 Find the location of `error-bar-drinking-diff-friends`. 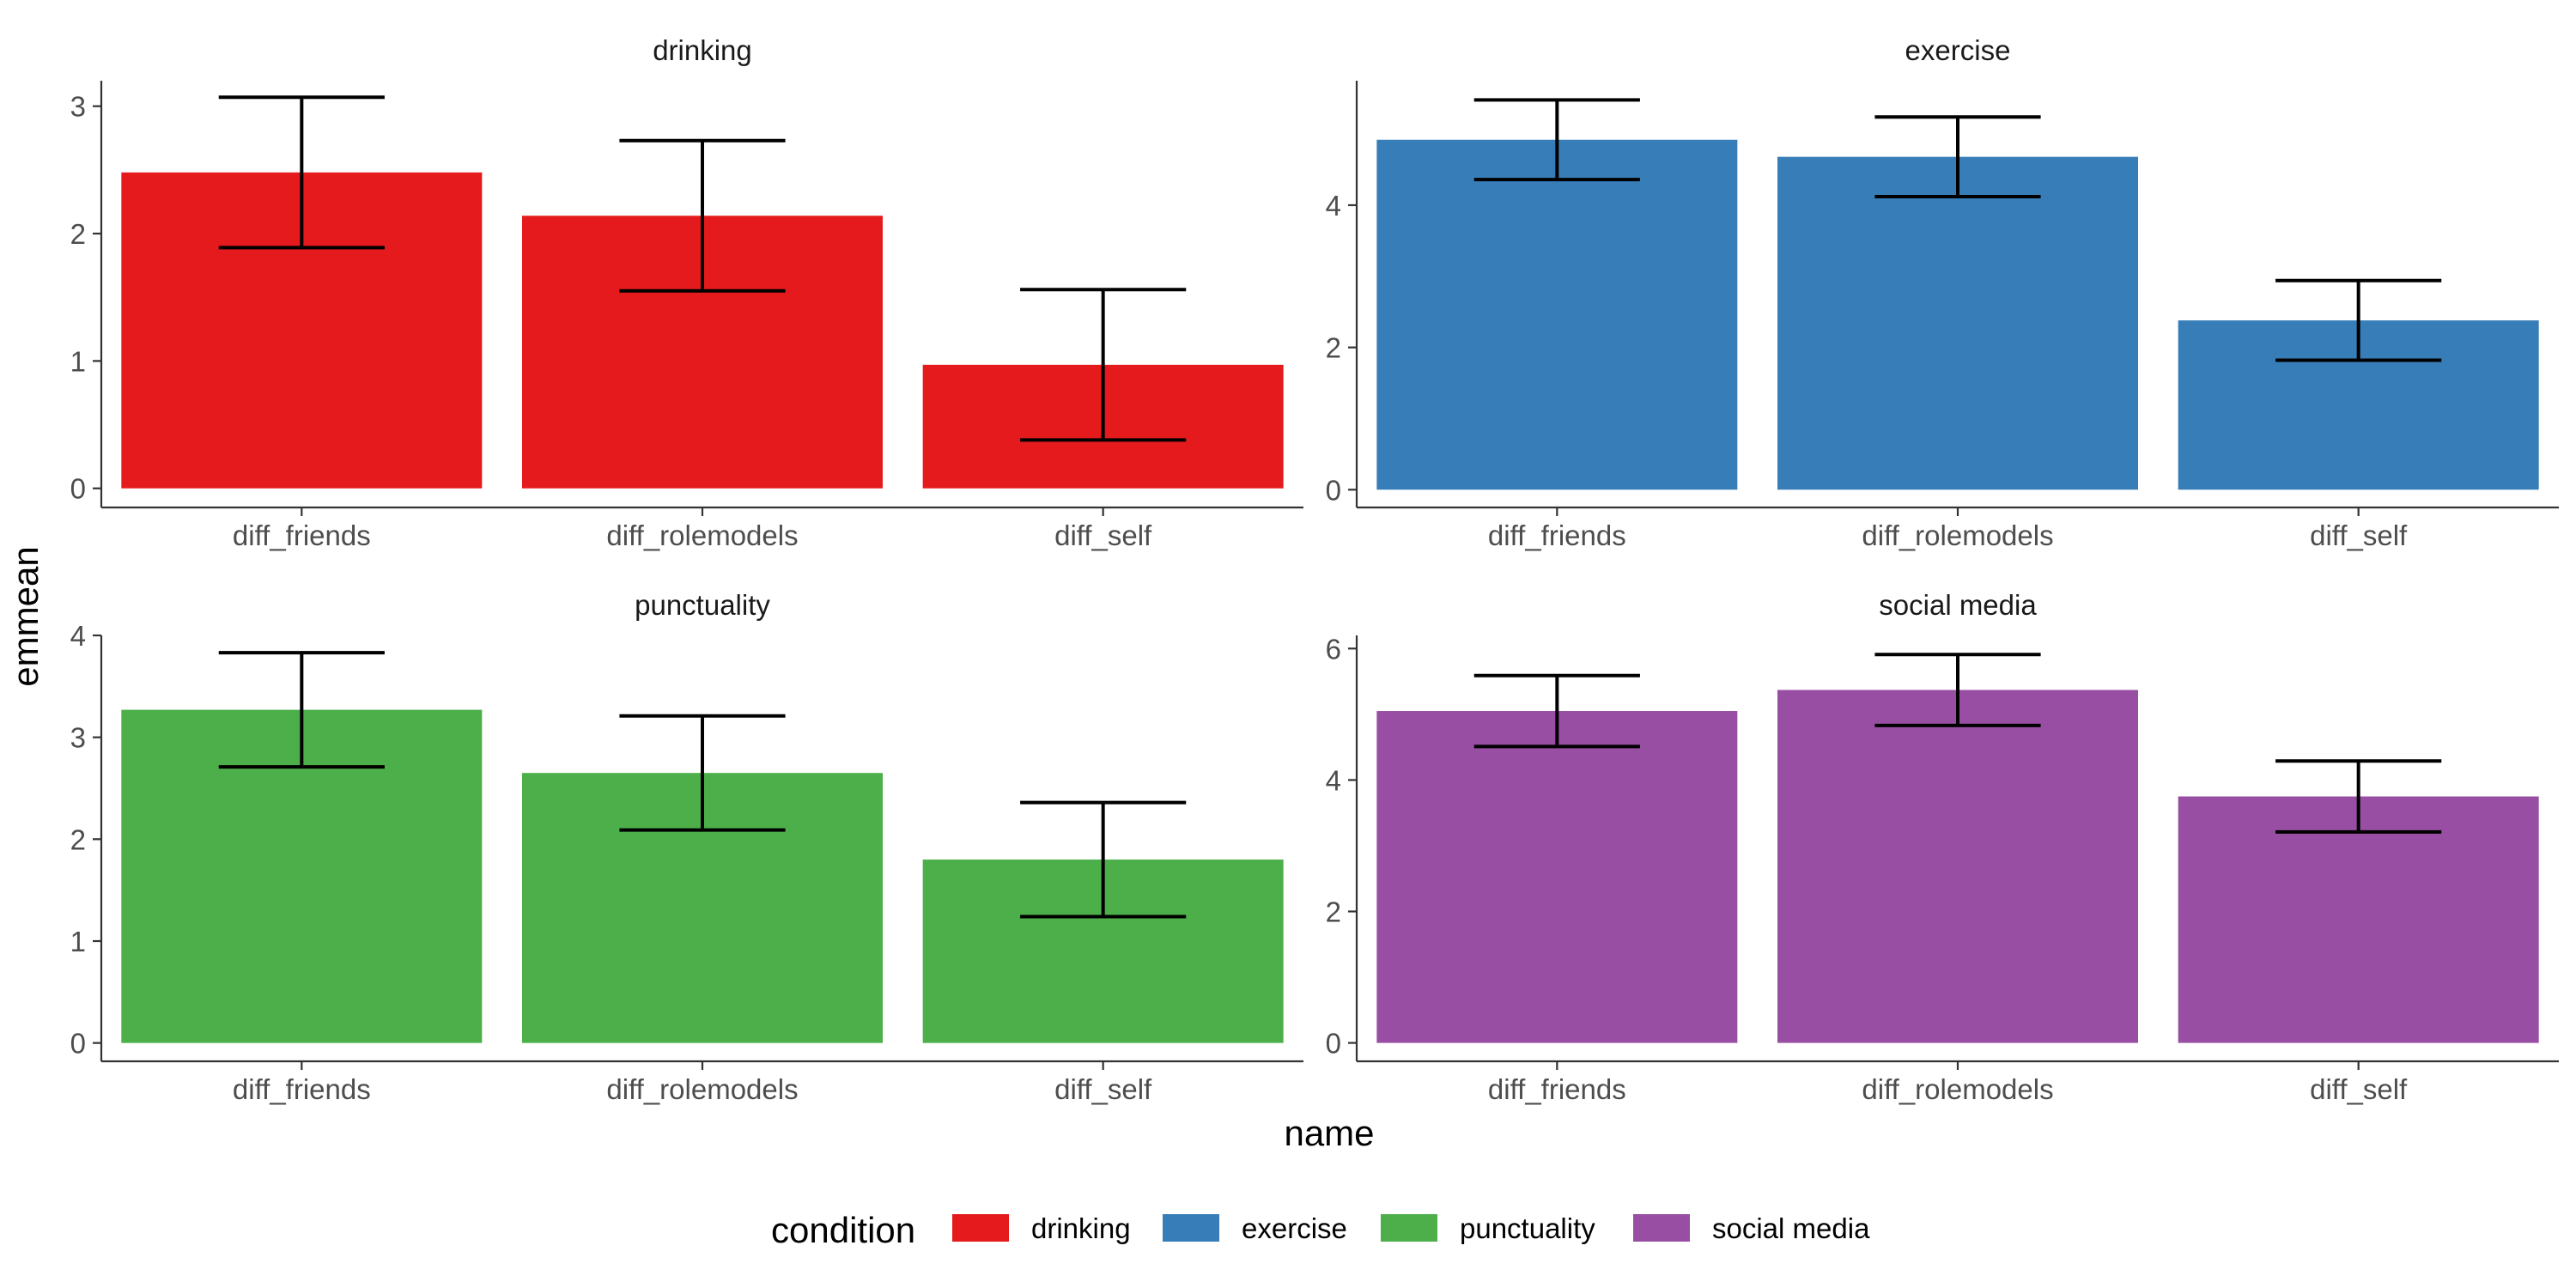

error-bar-drinking-diff-friends is located at coordinates (301, 172).